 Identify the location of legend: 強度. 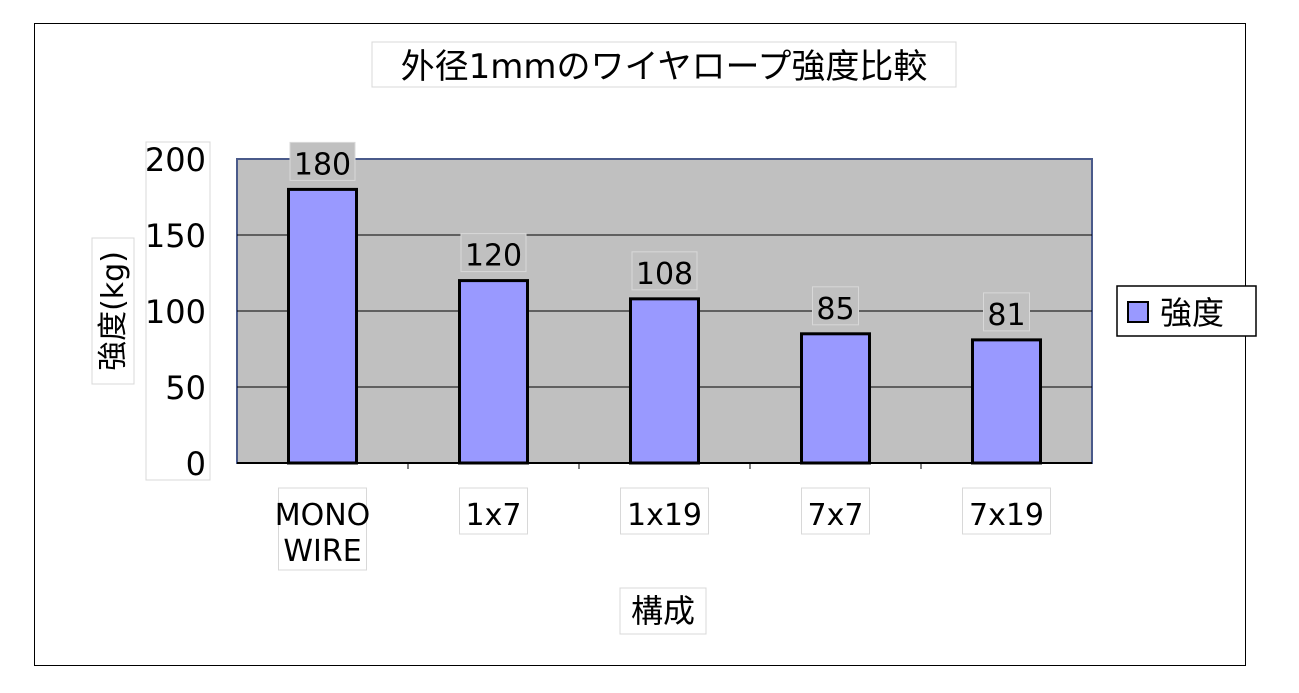
(1186, 311).